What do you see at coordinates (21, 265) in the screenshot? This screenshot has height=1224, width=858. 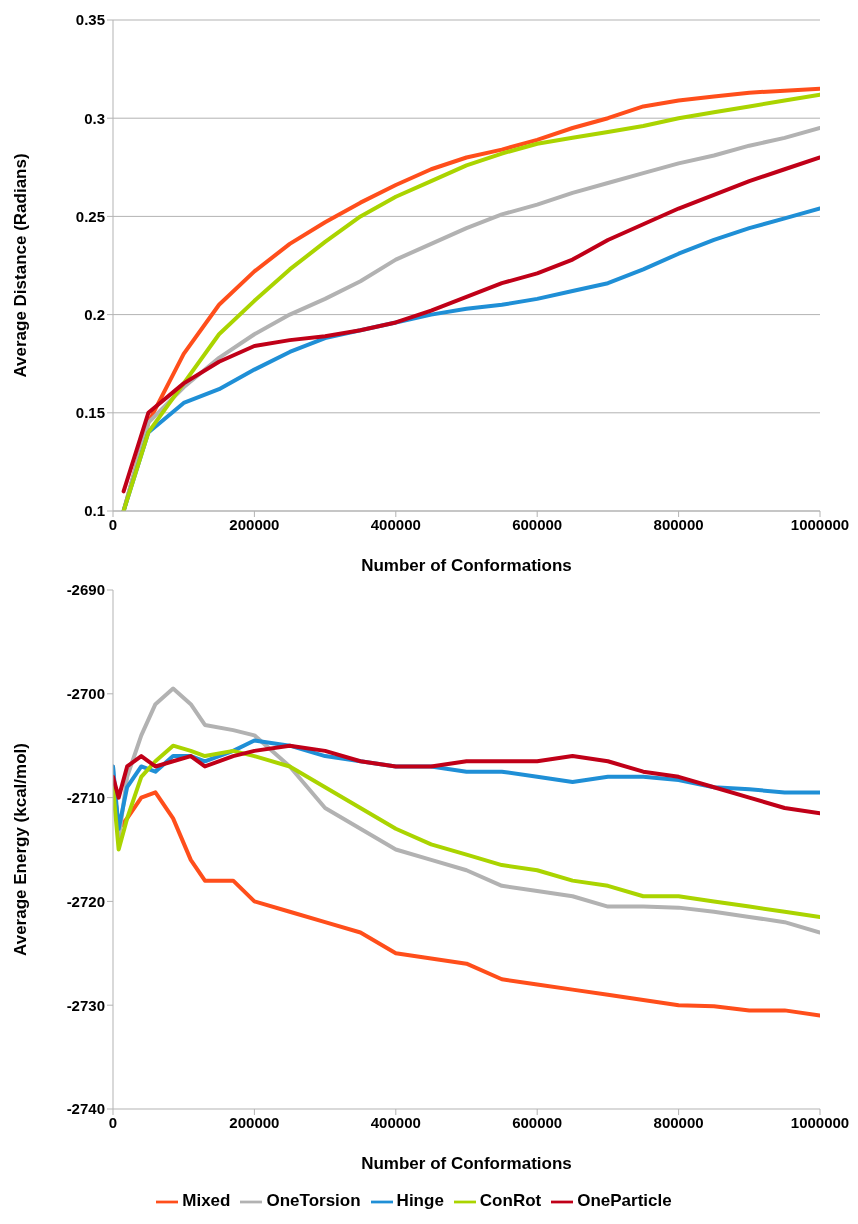 I see `y-axis-title: Average Distance (Radians)` at bounding box center [21, 265].